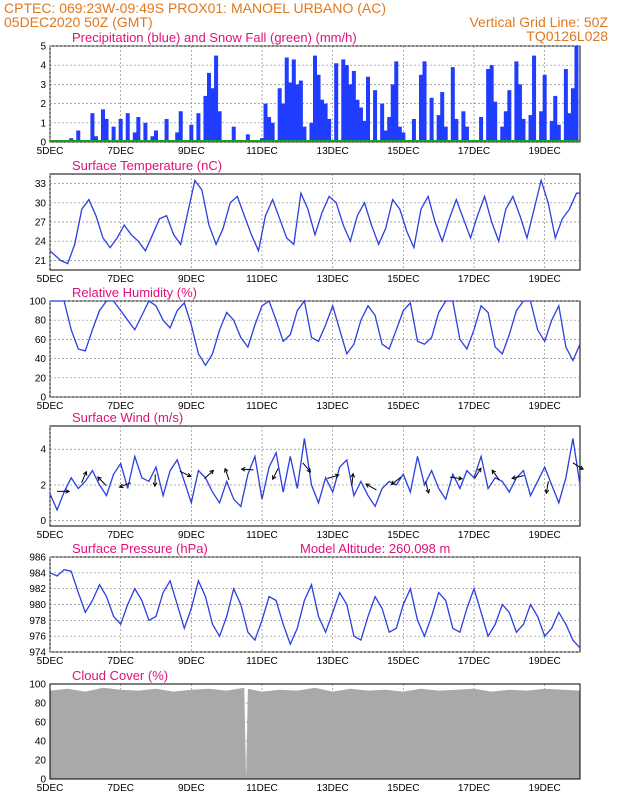  What do you see at coordinates (134, 292) in the screenshot?
I see `panel-title: Relative Humidity (%)` at bounding box center [134, 292].